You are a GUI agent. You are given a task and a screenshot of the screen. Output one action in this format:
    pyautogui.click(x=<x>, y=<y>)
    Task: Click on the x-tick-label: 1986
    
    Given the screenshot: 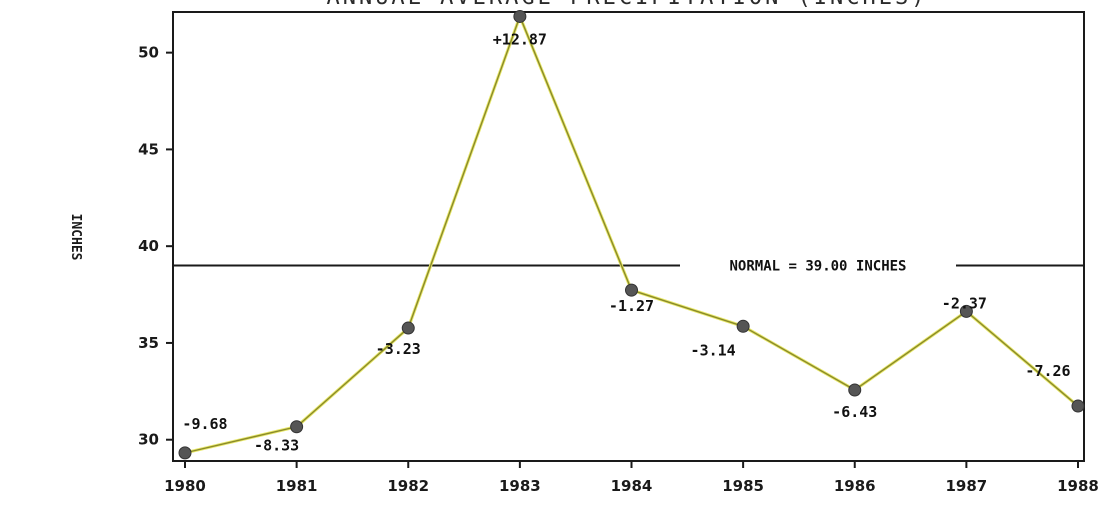 What is the action you would take?
    pyautogui.click(x=855, y=486)
    